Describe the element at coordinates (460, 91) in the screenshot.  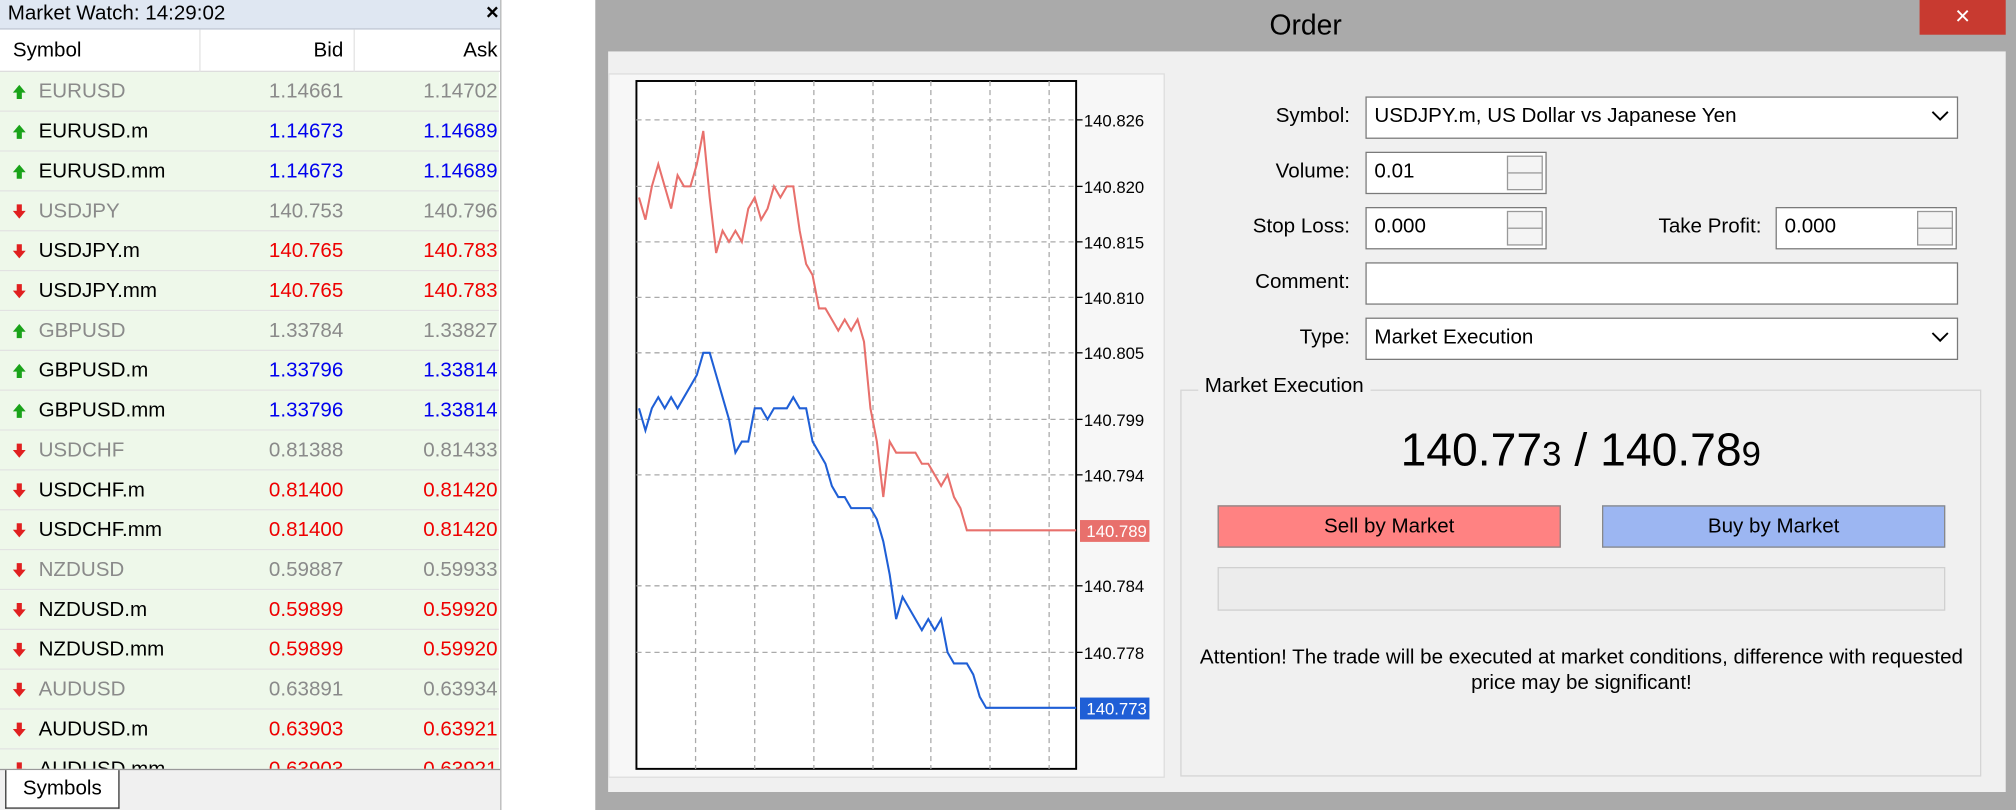
I see `ask: 1.14702` at that location.